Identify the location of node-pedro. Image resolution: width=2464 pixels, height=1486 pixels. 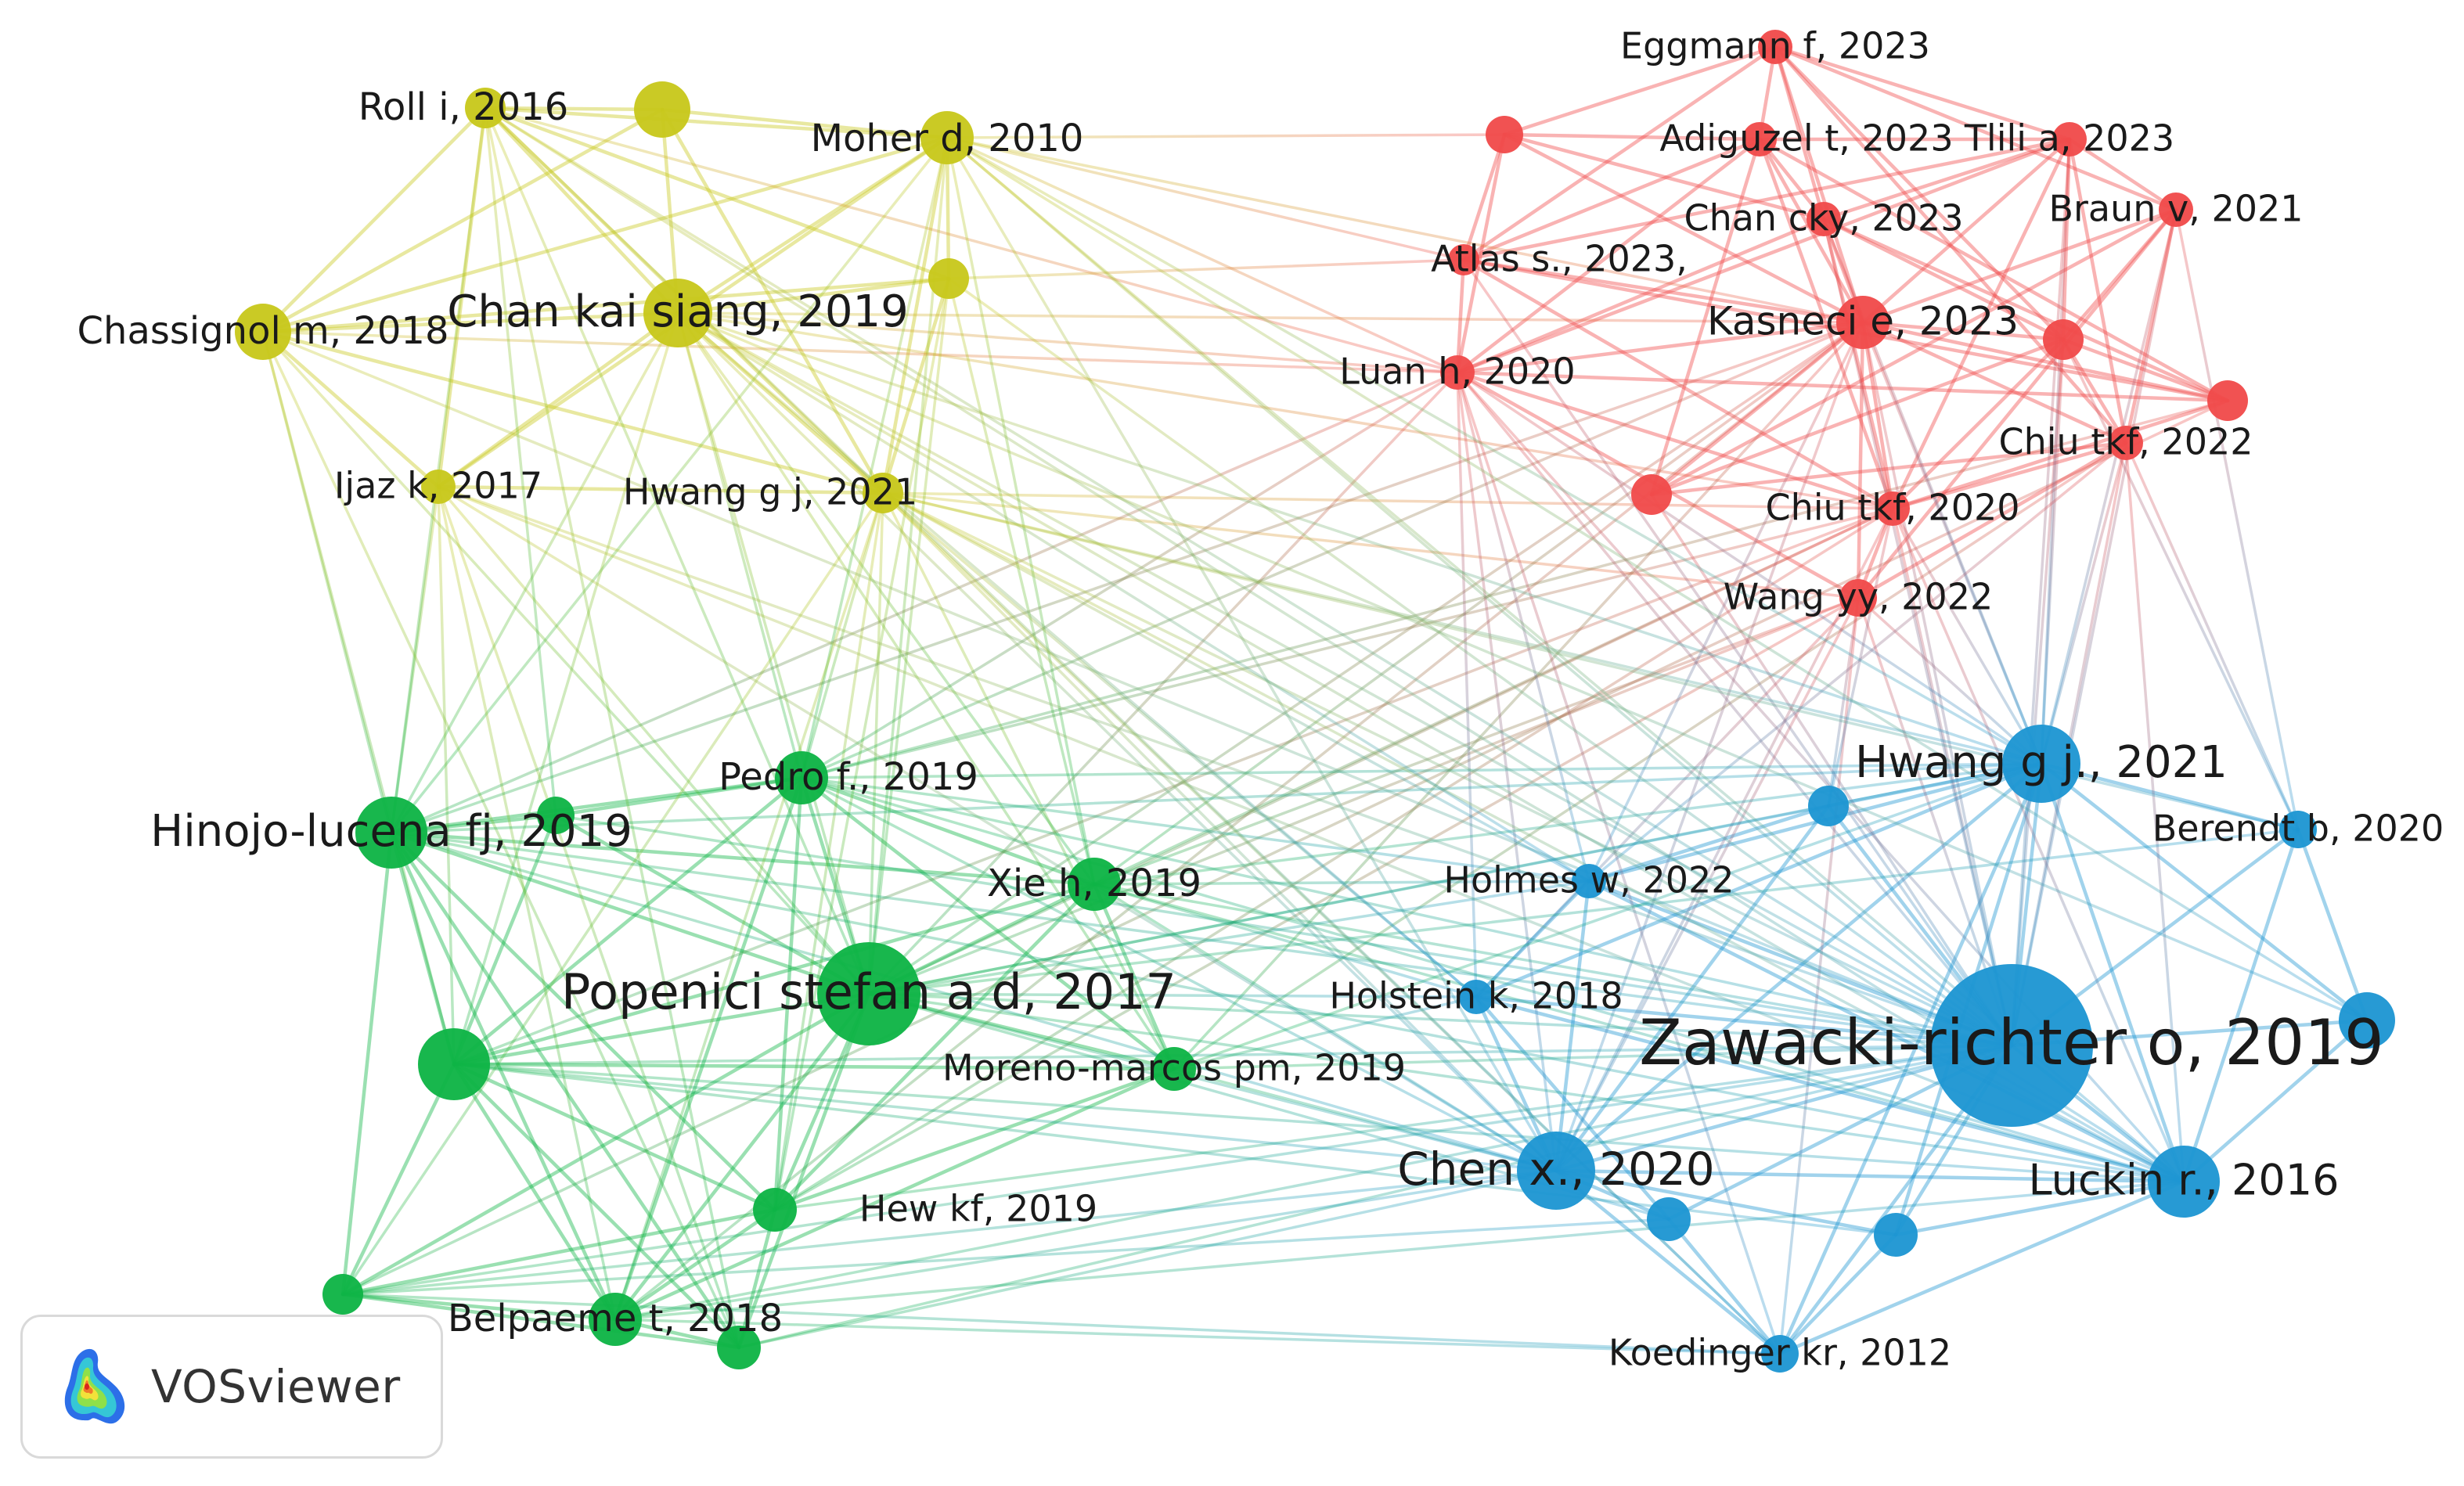
(802, 777).